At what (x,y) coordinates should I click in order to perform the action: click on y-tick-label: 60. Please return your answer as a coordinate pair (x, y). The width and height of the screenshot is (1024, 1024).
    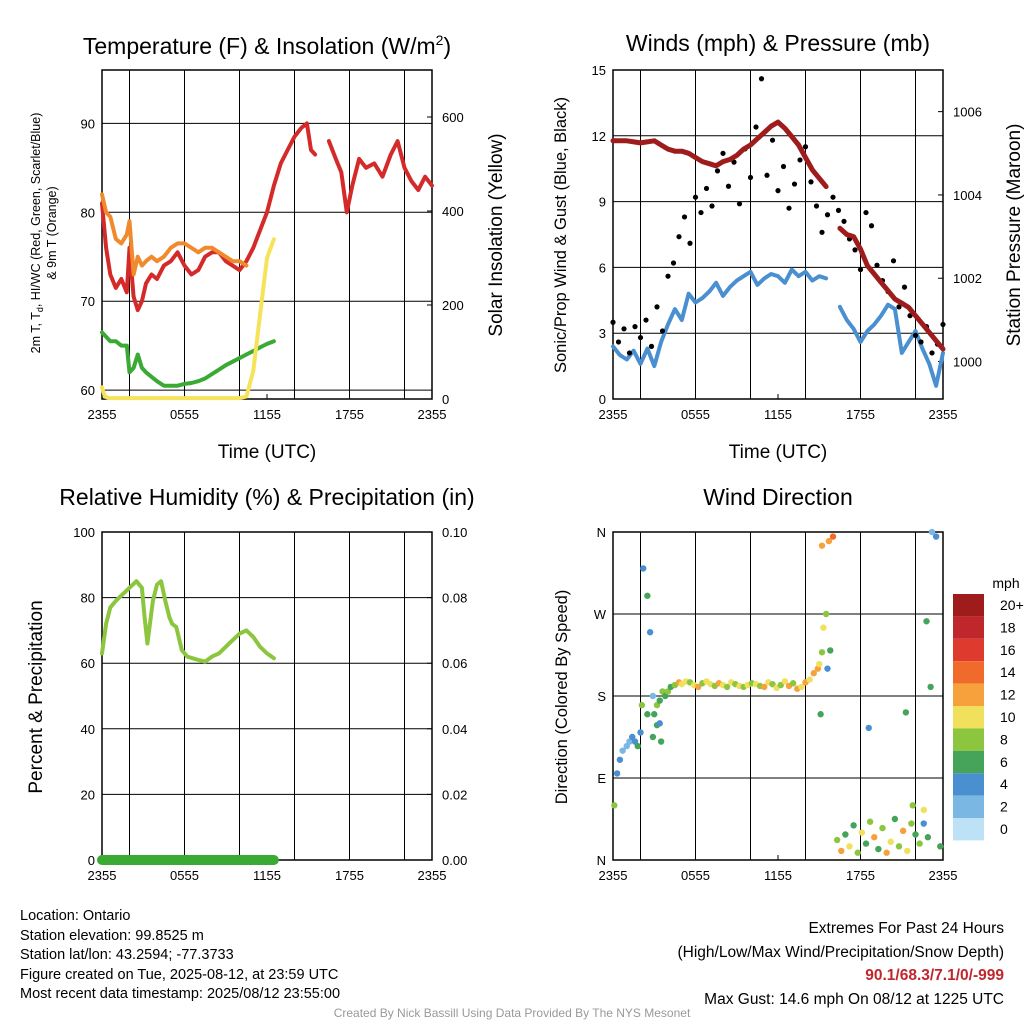
    Looking at the image, I should click on (88, 390).